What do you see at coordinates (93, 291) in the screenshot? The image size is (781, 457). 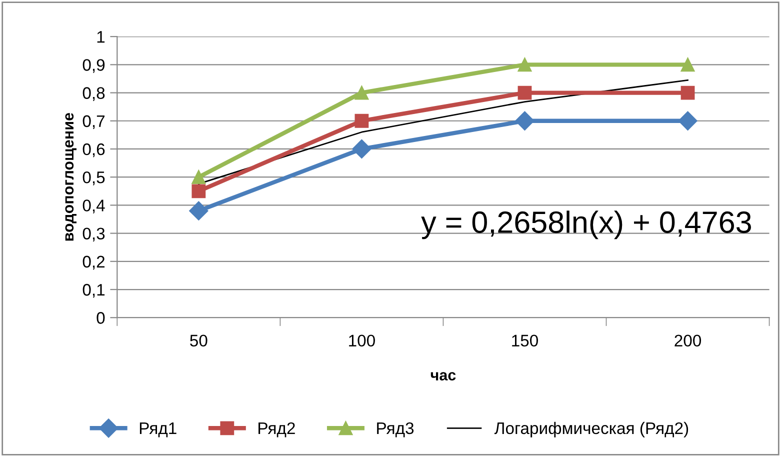 I see `y-tick-label: 0,1` at bounding box center [93, 291].